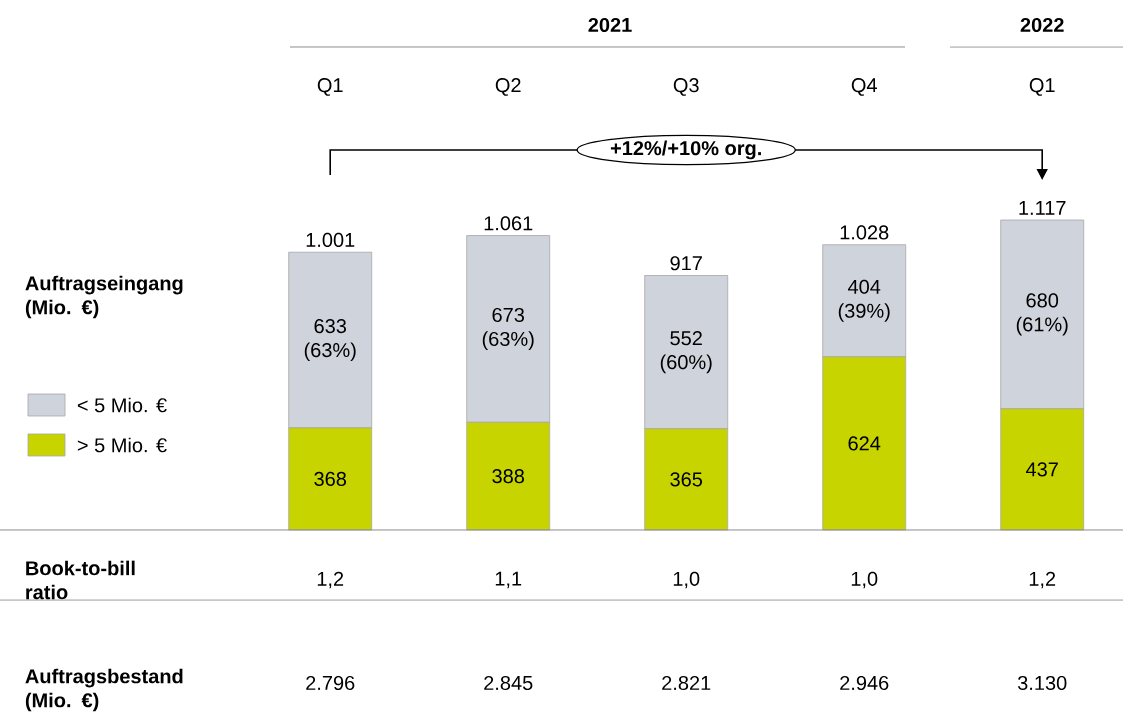 The height and width of the screenshot is (727, 1123). Describe the element at coordinates (864, 300) in the screenshot. I see `data-label: 404 (39%)` at that location.